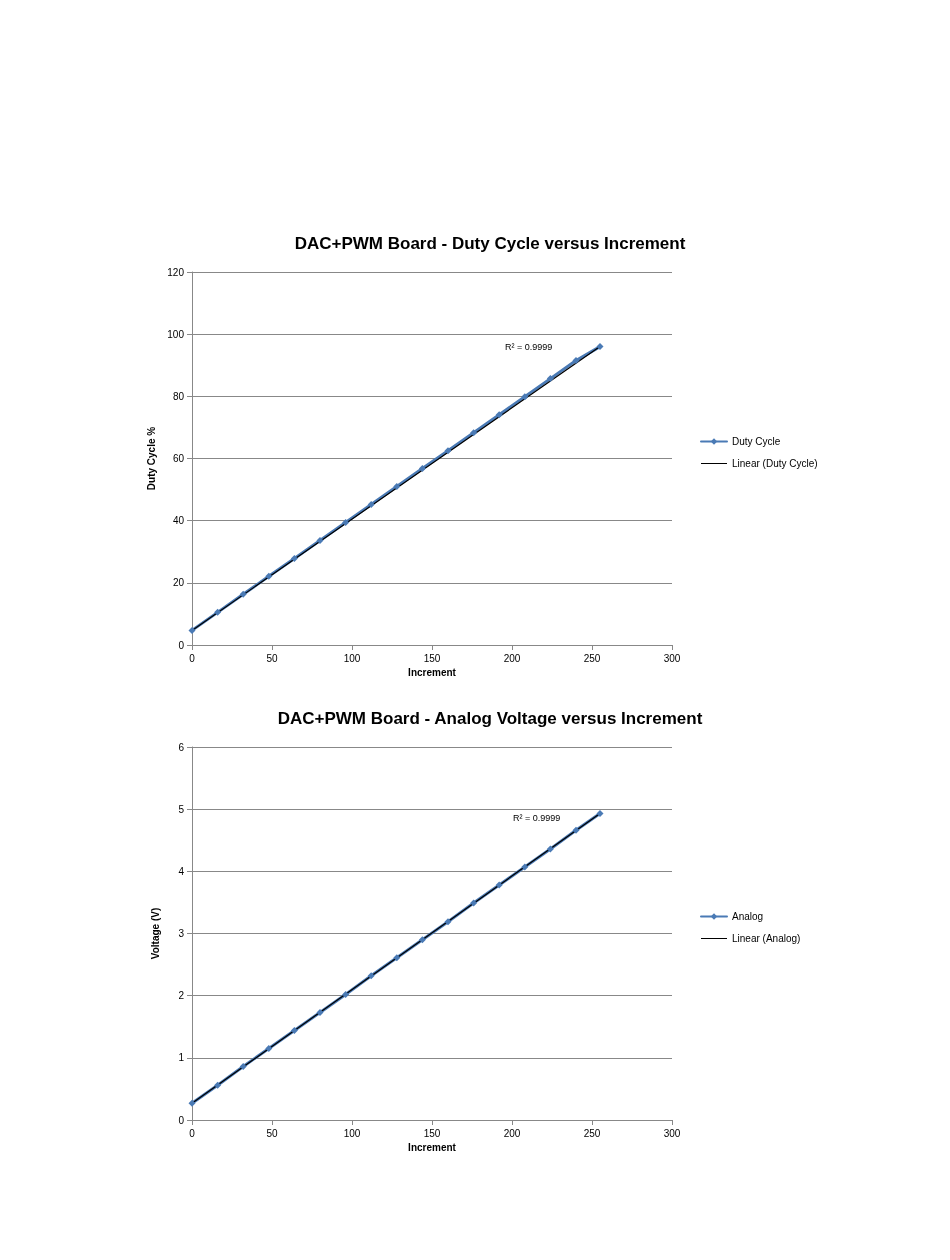 The height and width of the screenshot is (1260, 950). Describe the element at coordinates (181, 747) in the screenshot. I see `y-tick-label: 6` at that location.